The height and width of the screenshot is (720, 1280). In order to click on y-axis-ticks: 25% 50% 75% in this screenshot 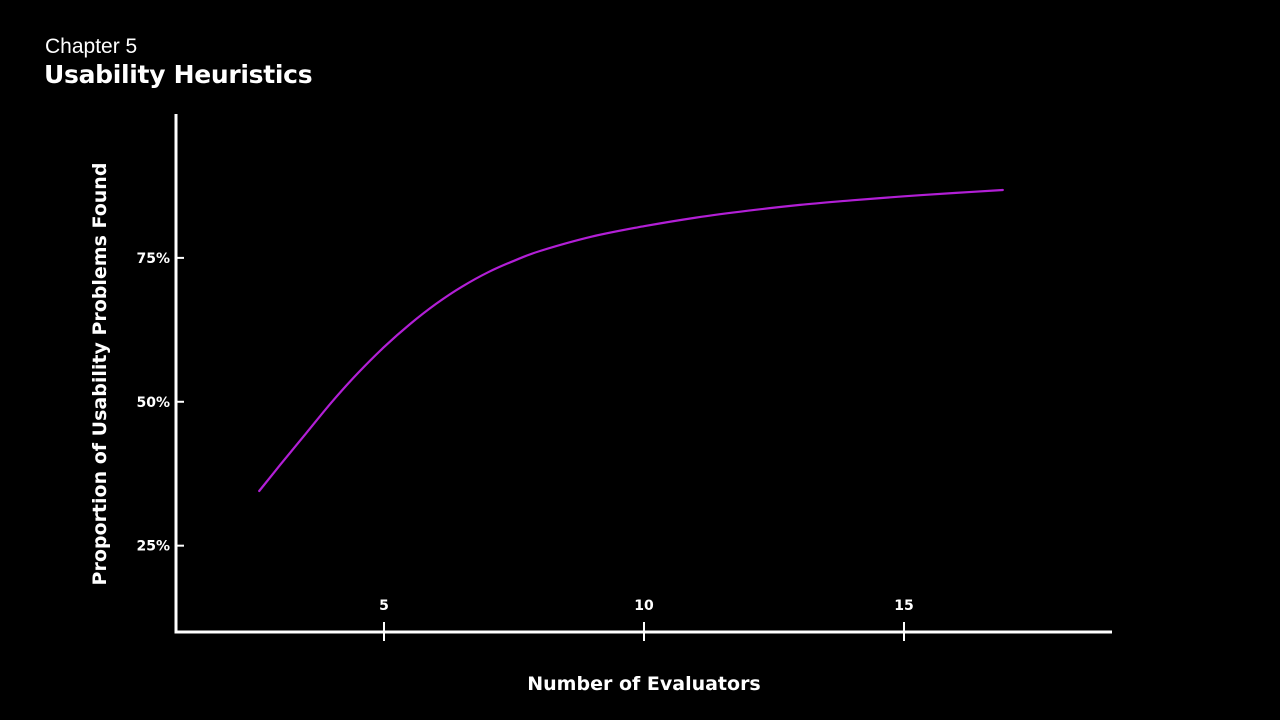, I will do `click(160, 403)`.